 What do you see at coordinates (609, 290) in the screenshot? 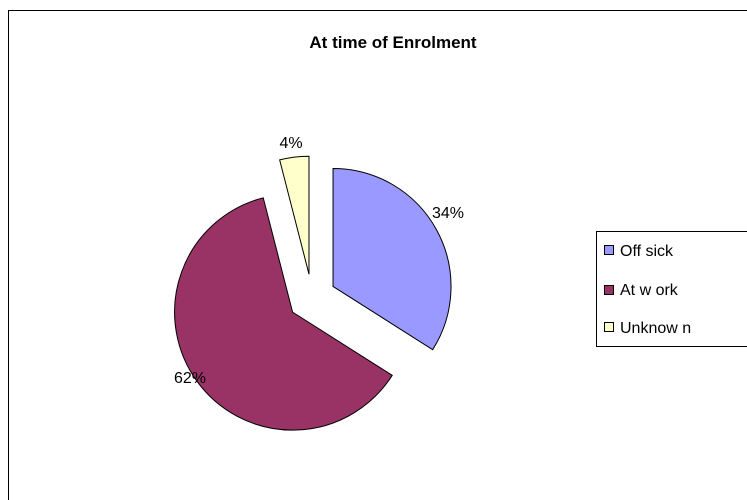
I see `legend-swatch-at-work` at bounding box center [609, 290].